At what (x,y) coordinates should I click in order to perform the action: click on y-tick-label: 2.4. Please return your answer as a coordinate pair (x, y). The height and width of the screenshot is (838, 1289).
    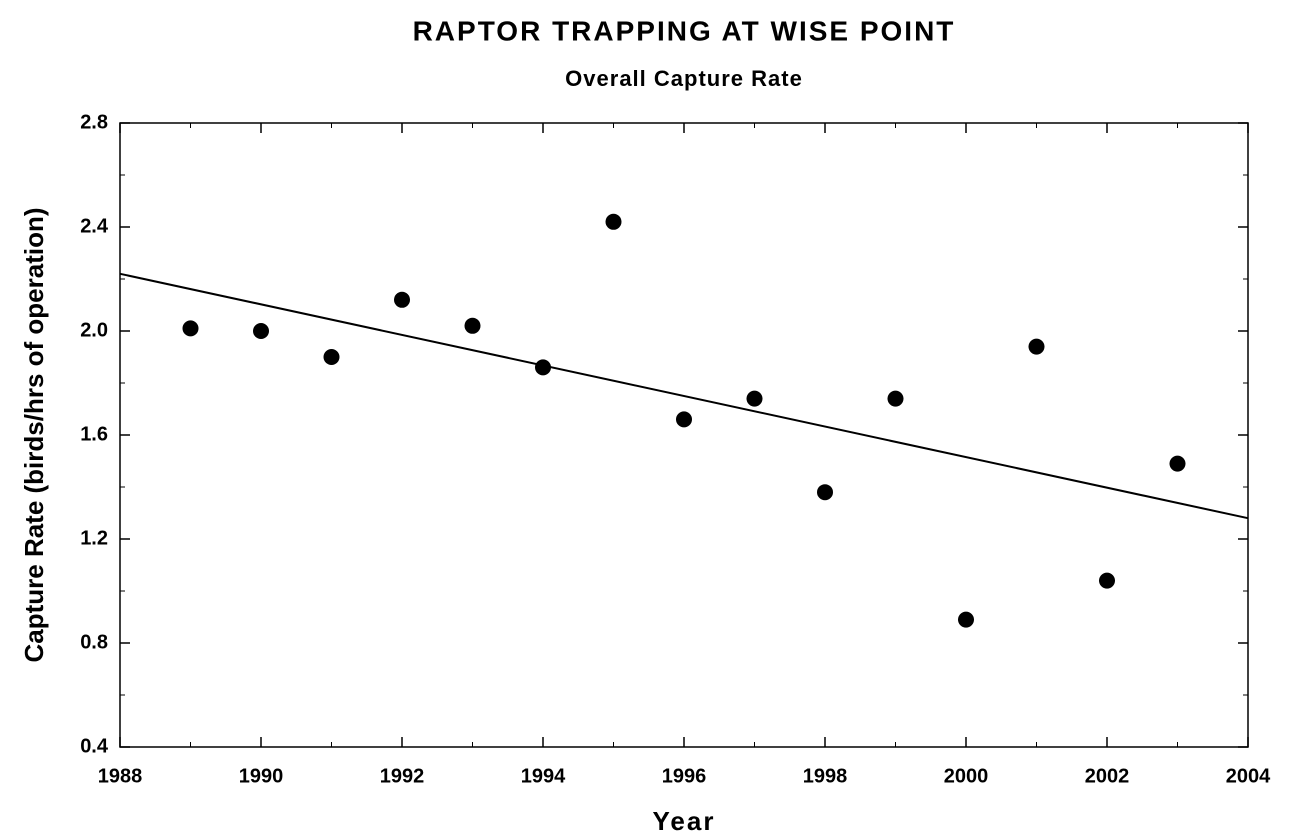
    Looking at the image, I should click on (94, 226).